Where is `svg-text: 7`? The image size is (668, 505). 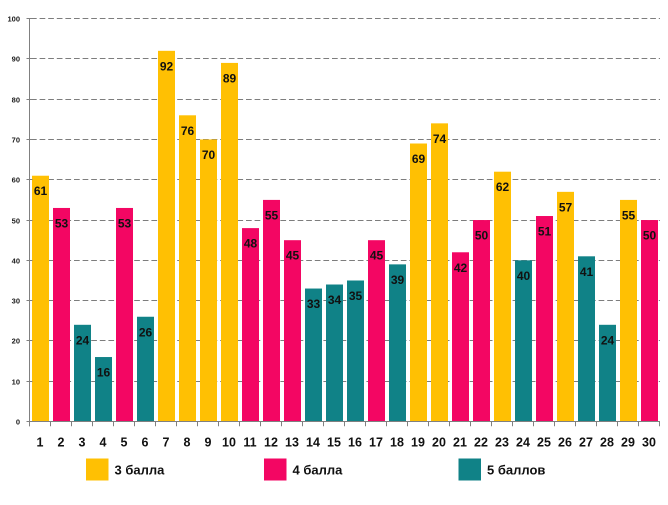
svg-text: 7 is located at coordinates (166, 443).